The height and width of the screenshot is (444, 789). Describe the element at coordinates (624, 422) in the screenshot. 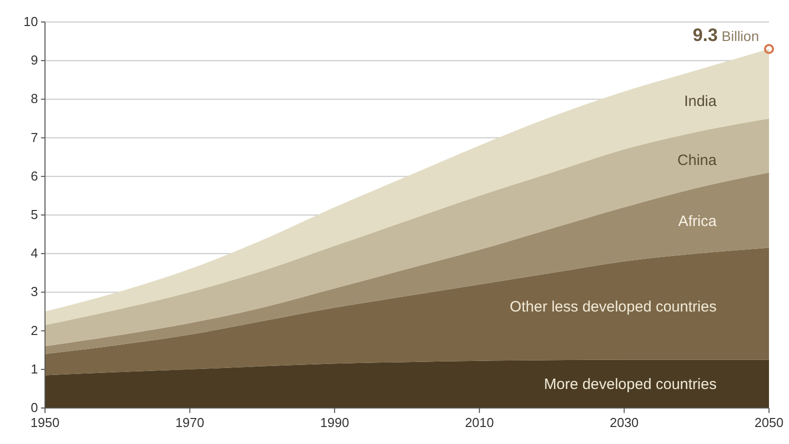

I see `x-tick-label: 2030` at that location.